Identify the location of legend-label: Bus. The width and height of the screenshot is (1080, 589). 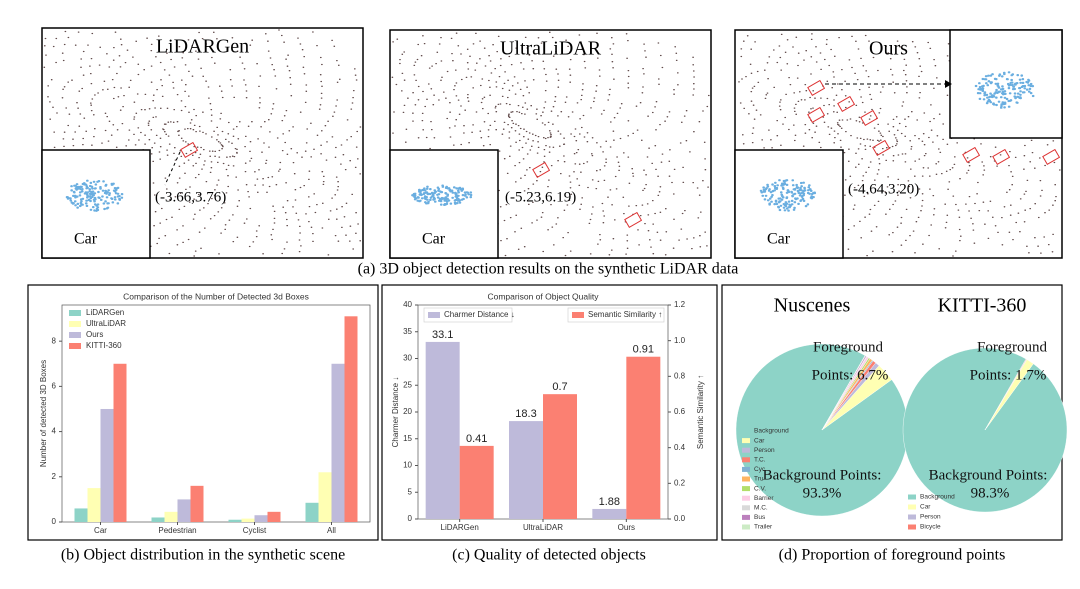
(760, 517).